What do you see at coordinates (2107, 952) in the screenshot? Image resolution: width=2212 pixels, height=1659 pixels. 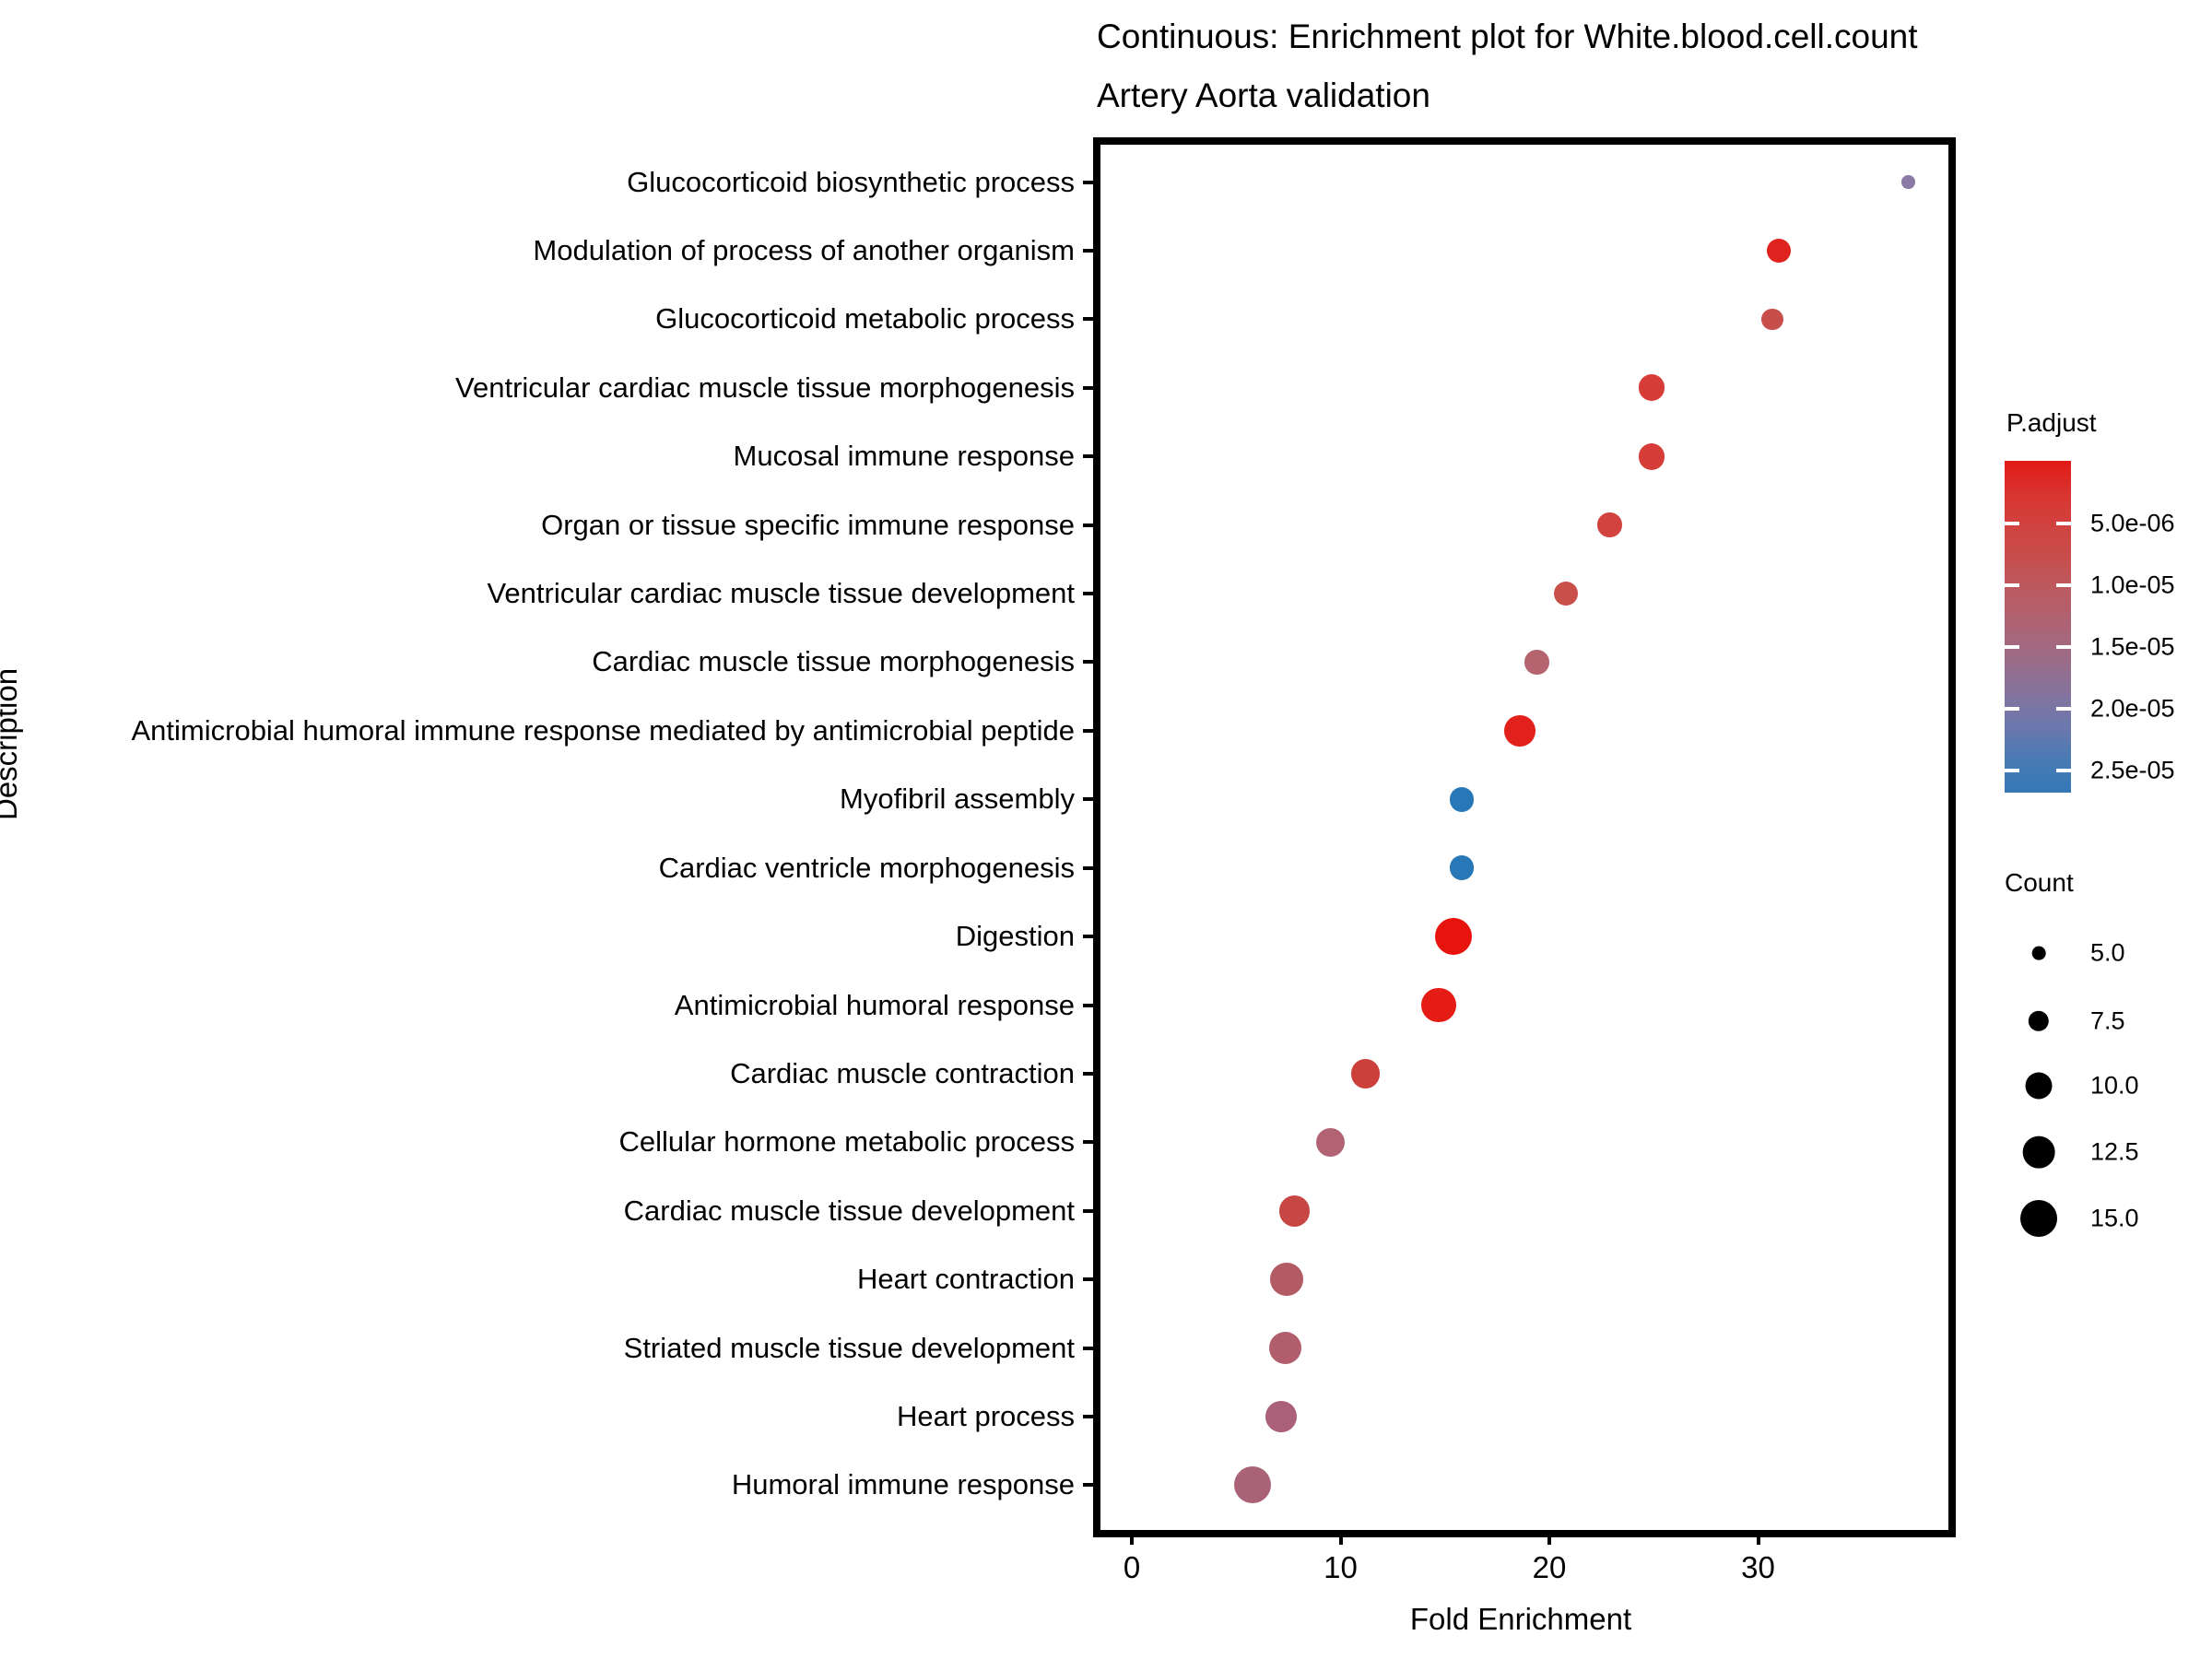 I see `size-legend-label: 5.0` at bounding box center [2107, 952].